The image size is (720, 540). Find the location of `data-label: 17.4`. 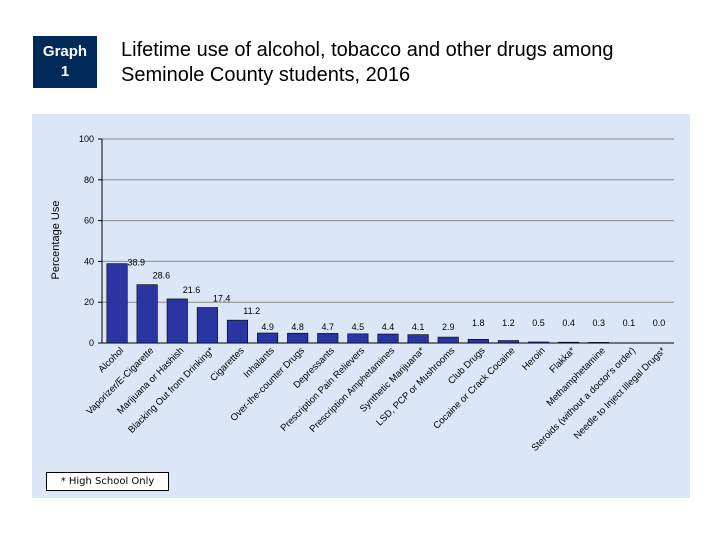

data-label: 17.4 is located at coordinates (222, 299).